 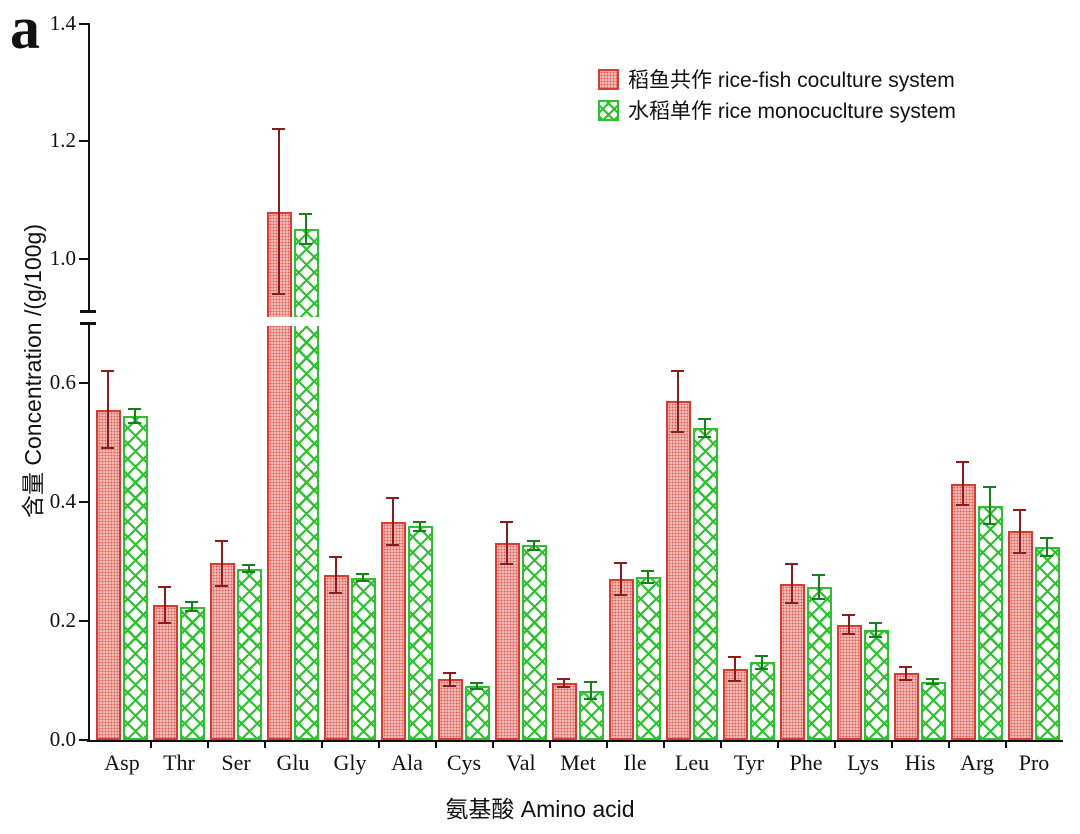 What do you see at coordinates (906, 673) in the screenshot?
I see `error-bar-coculture-His` at bounding box center [906, 673].